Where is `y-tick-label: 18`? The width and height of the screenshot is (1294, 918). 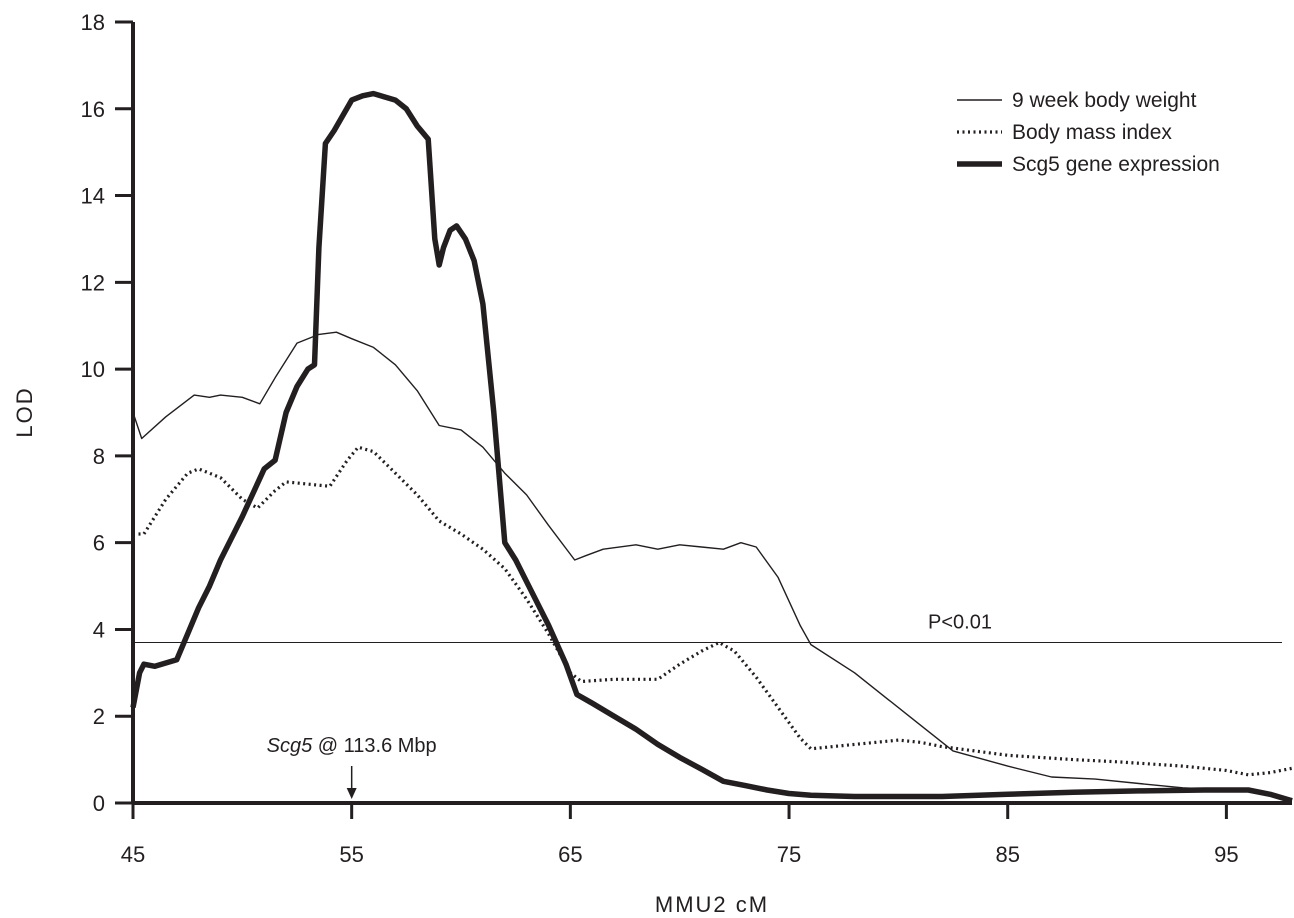
y-tick-label: 18 is located at coordinates (93, 22).